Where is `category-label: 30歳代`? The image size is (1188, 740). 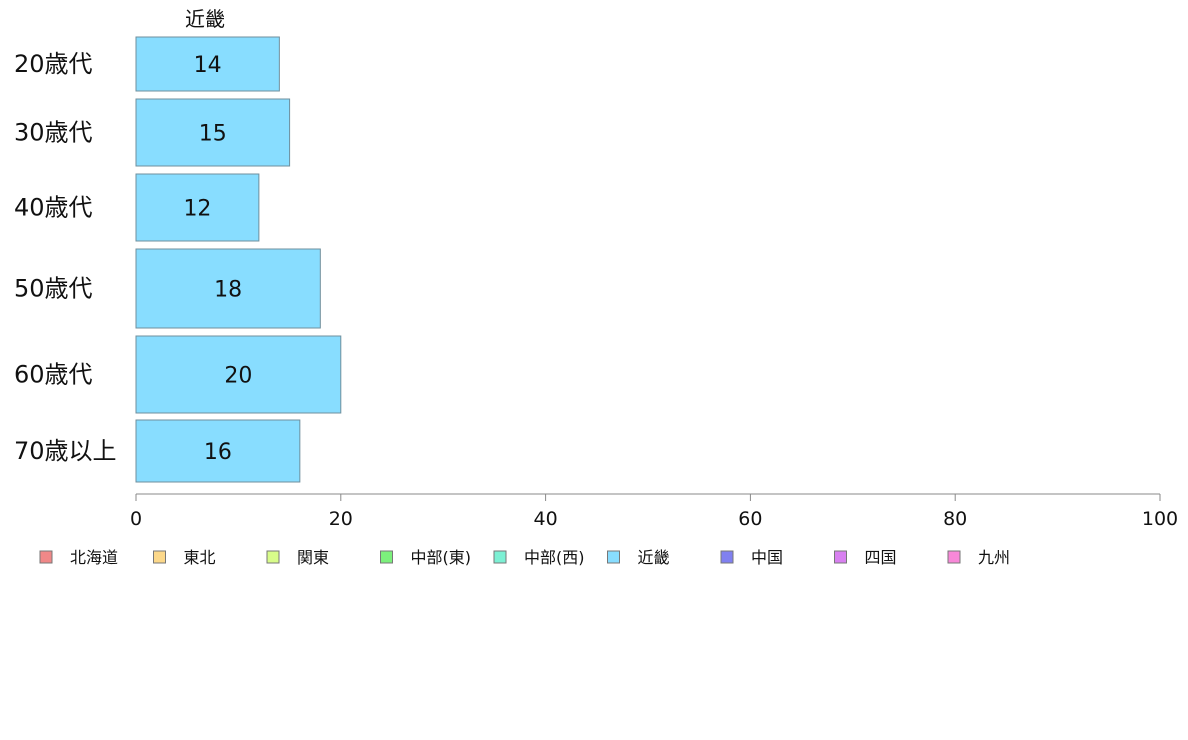
category-label: 30歳代 is located at coordinates (53, 133).